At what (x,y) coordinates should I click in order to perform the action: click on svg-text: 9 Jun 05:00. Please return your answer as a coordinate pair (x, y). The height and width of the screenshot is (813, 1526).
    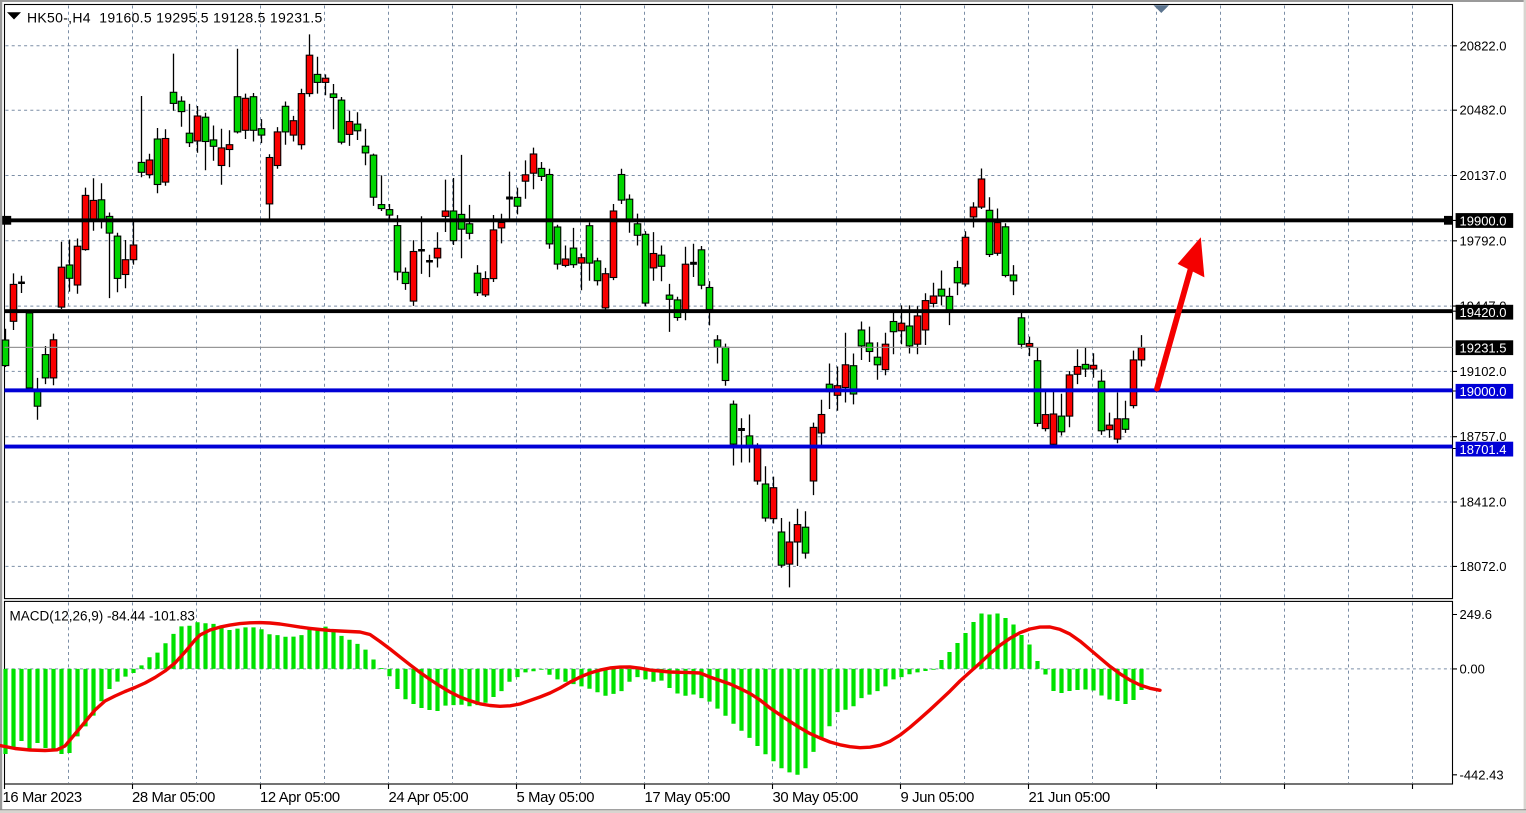
    Looking at the image, I should click on (938, 798).